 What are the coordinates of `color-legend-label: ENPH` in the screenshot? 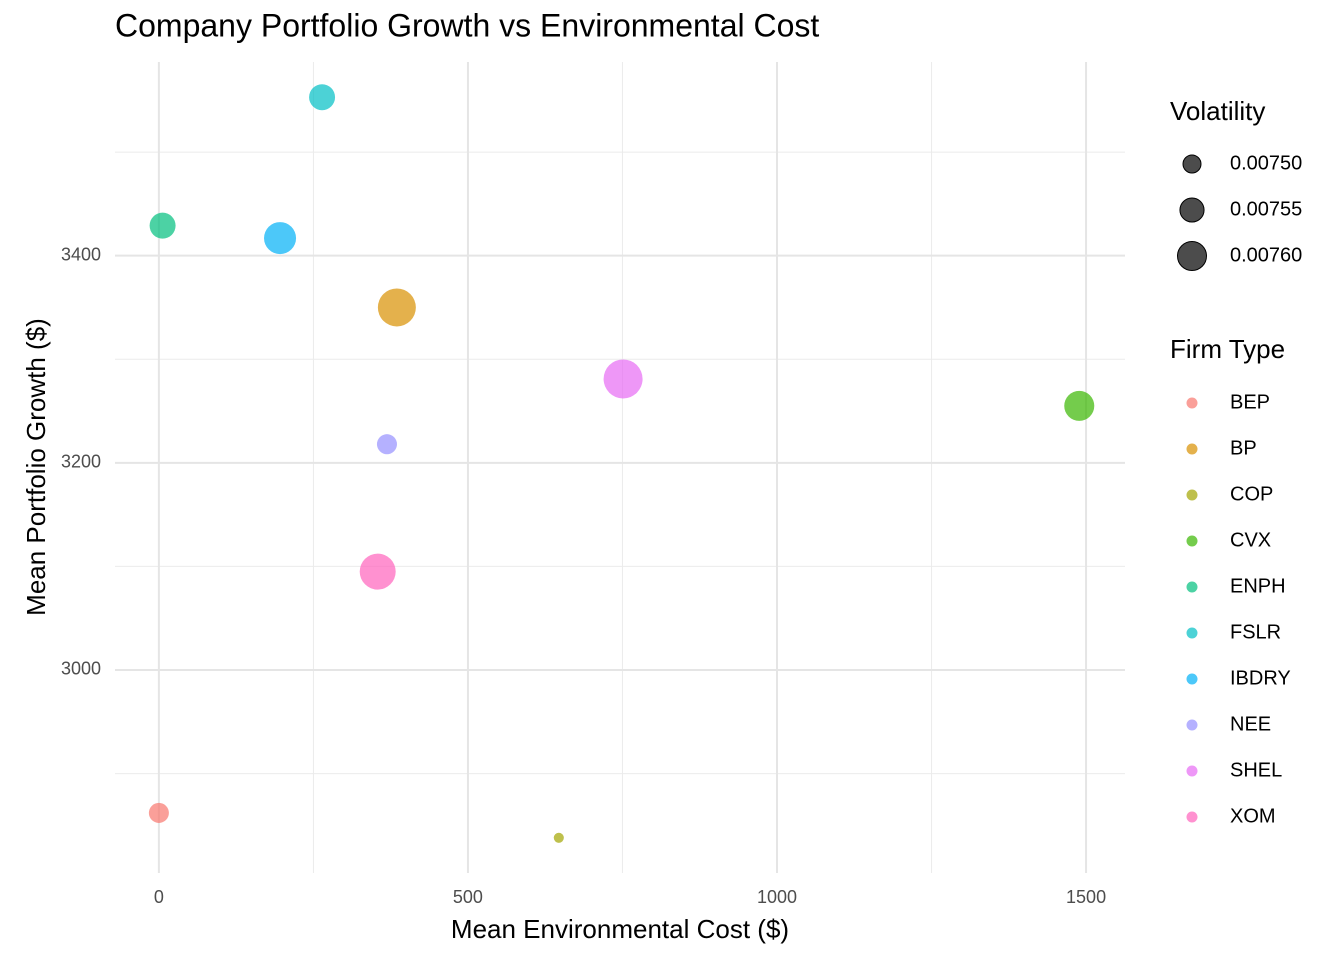 It's located at (1258, 586).